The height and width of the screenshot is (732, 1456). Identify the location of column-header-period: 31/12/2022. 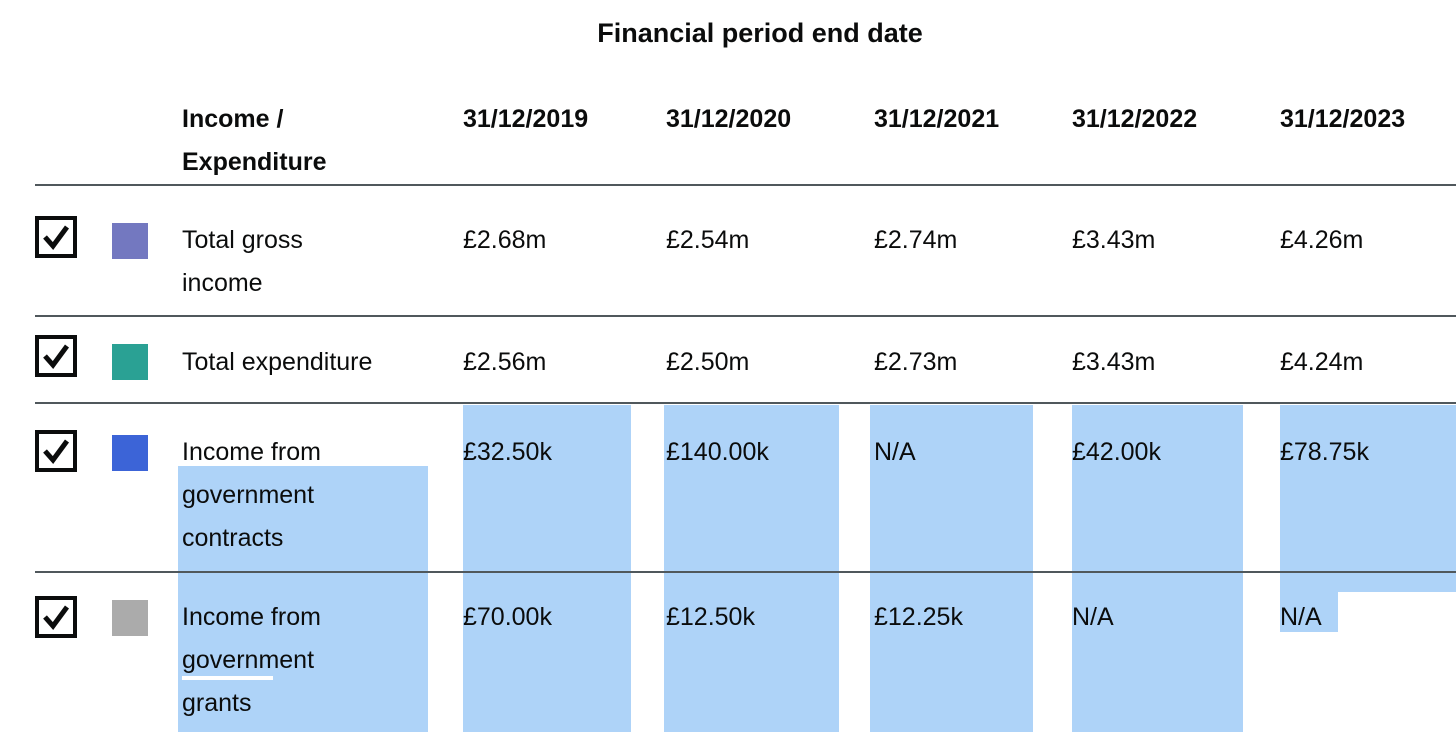
(1135, 119).